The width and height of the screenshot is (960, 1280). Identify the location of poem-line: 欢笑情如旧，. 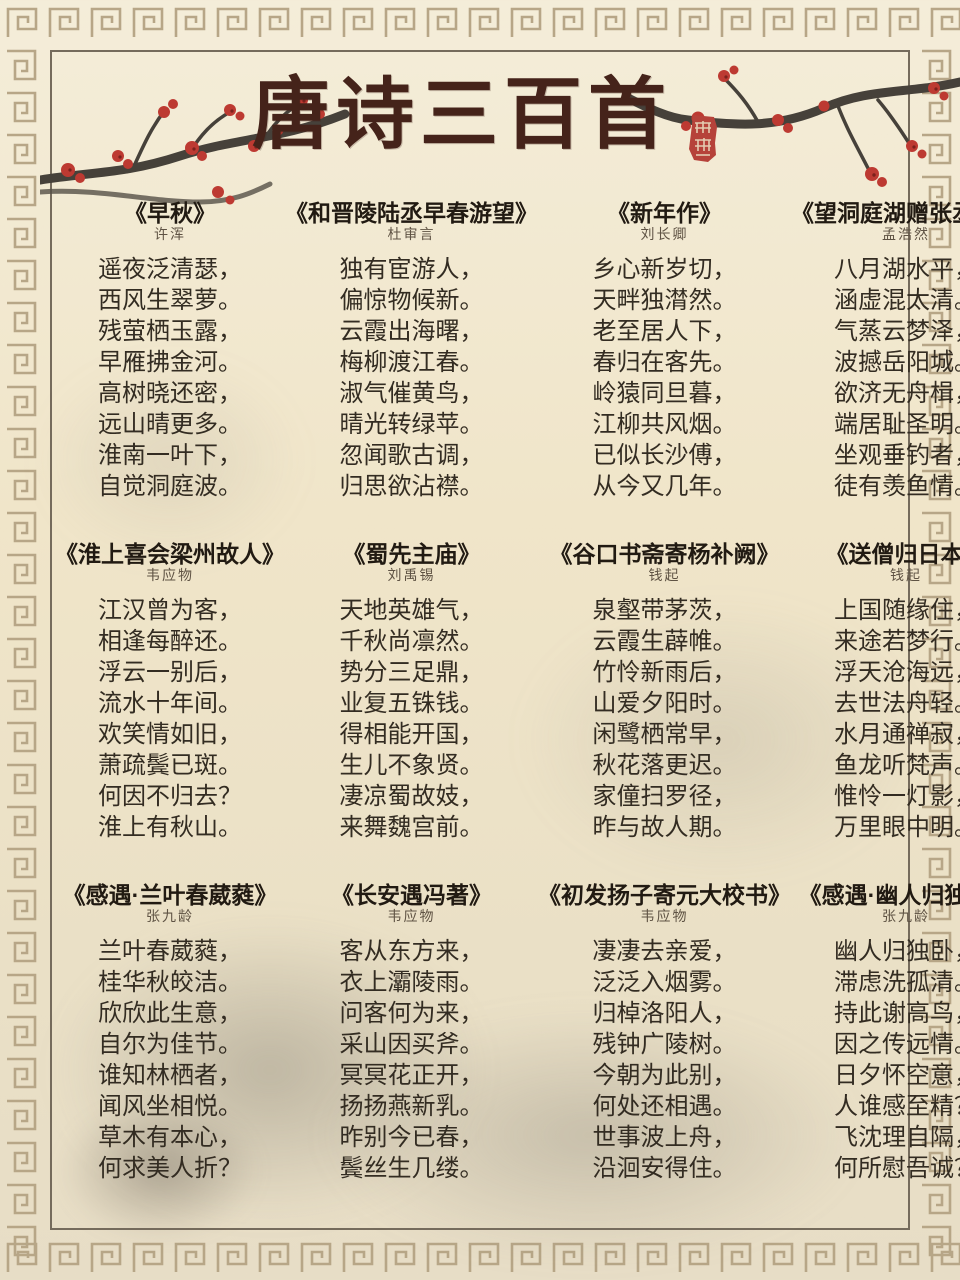
(170, 735).